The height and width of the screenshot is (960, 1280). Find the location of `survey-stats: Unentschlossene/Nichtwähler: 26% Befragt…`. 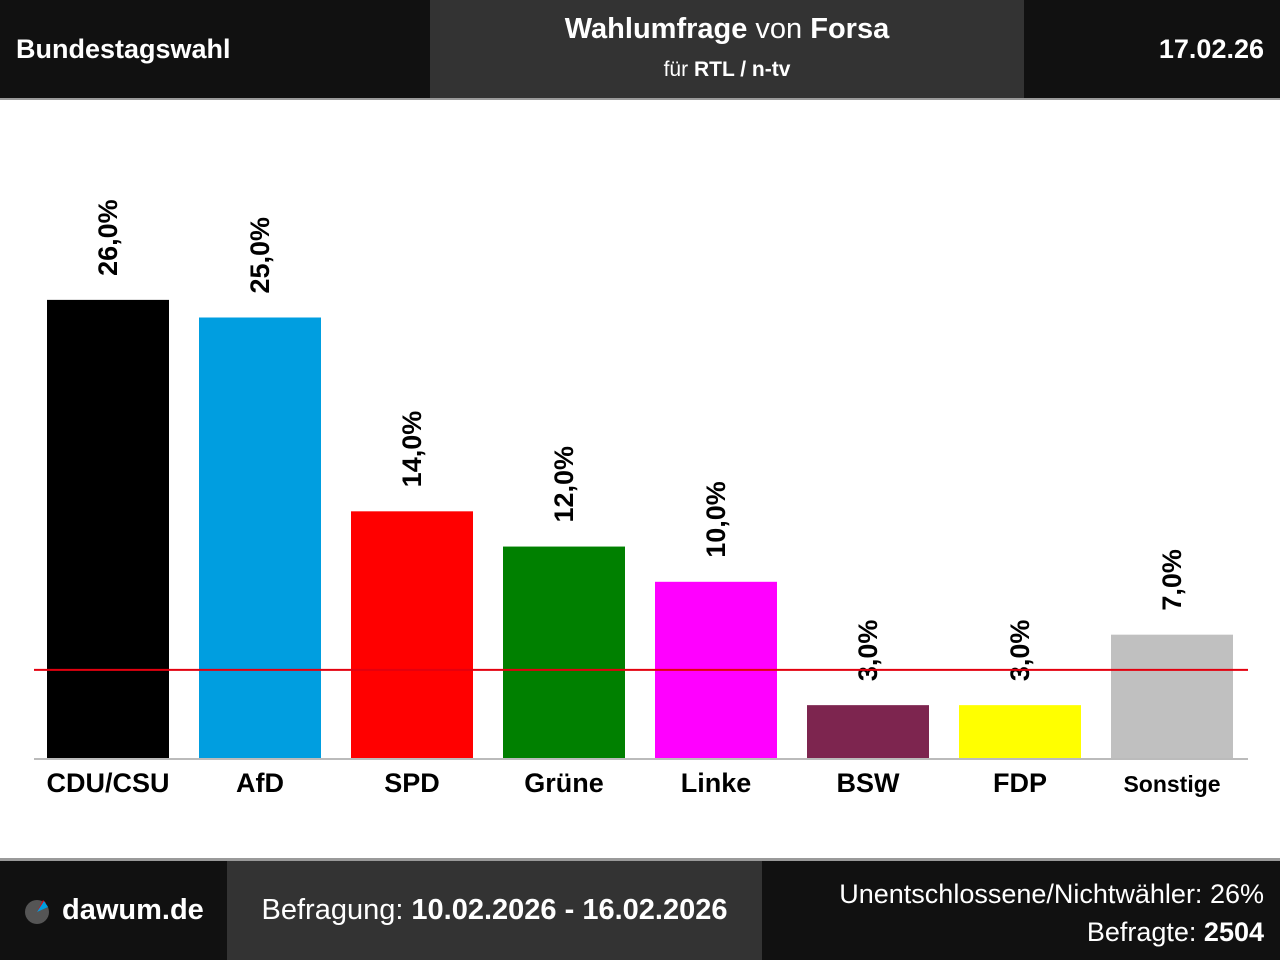

survey-stats: Unentschlossene/Nichtwähler: 26% Befragt… is located at coordinates (1051, 913).